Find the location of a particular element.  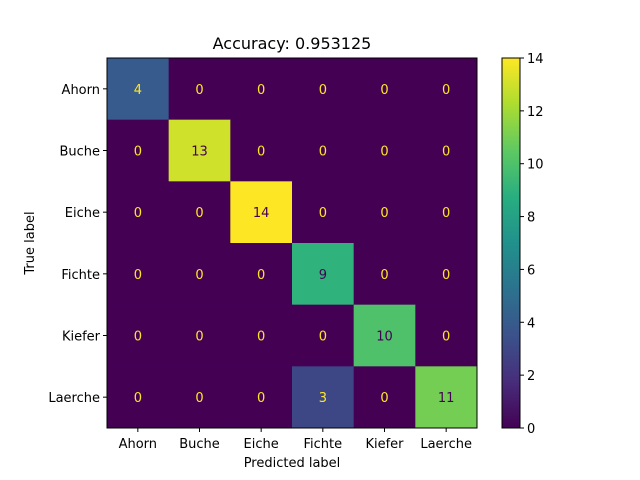

cell-value-label: 10 is located at coordinates (384, 337).